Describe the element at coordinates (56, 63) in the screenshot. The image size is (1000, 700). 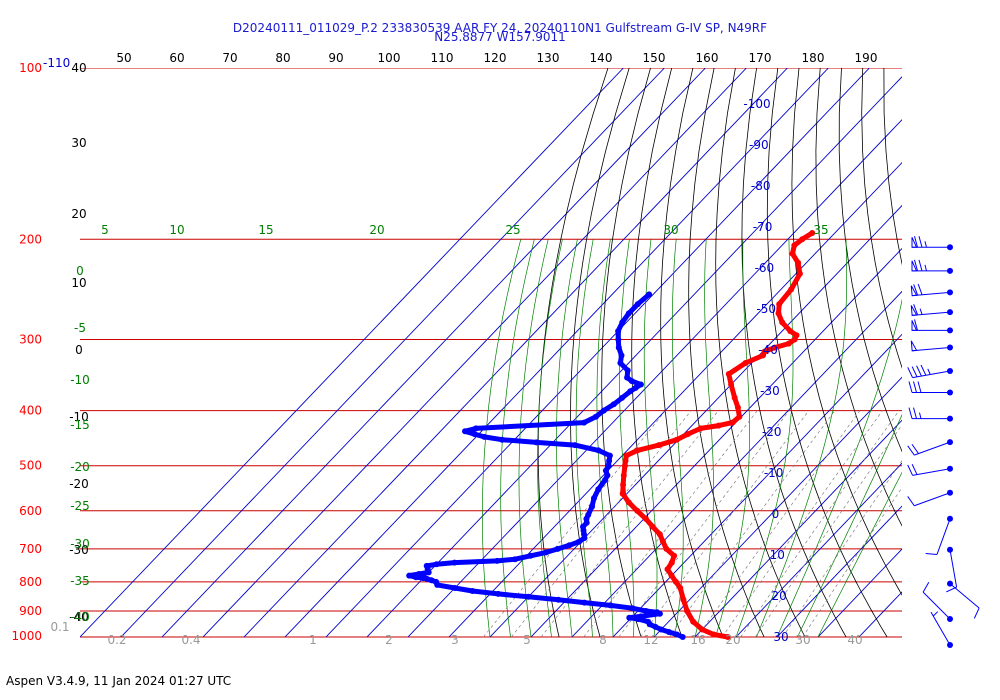
I see `top-left-isotherm-label: -110` at that location.